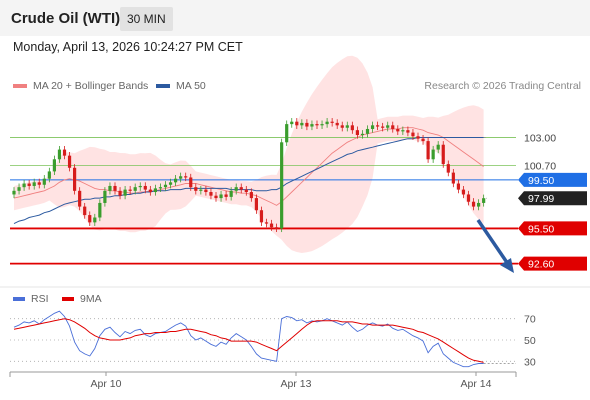 The width and height of the screenshot is (590, 400). What do you see at coordinates (541, 181) in the screenshot?
I see `level-label-pivot: 99.50` at bounding box center [541, 181].